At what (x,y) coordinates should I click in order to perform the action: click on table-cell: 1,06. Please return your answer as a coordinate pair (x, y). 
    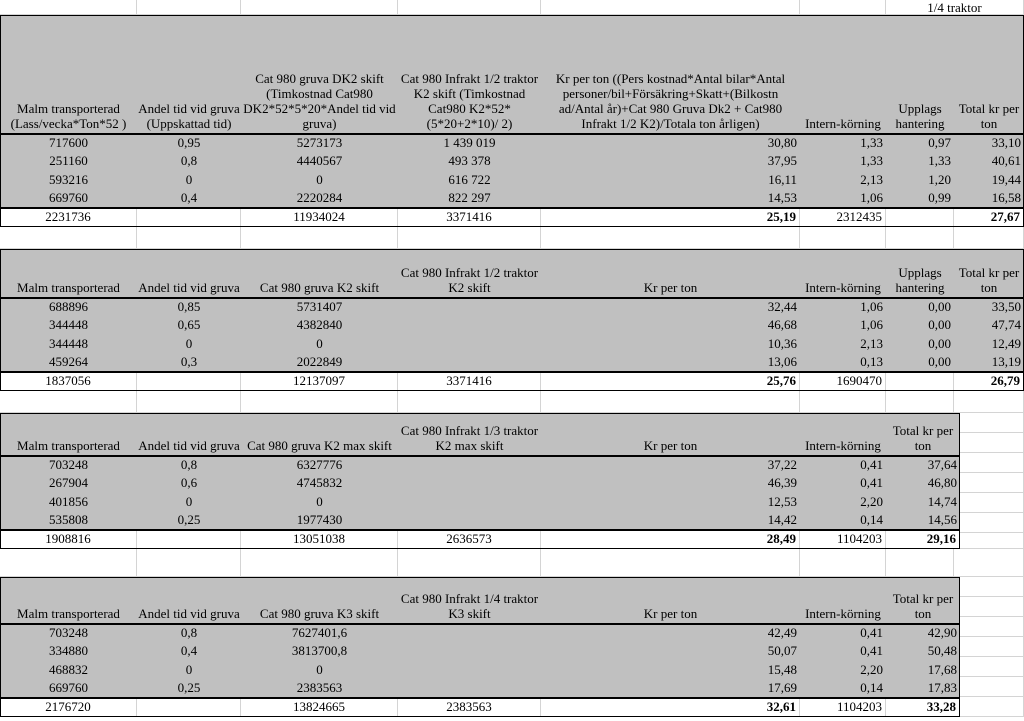
    Looking at the image, I should click on (843, 197).